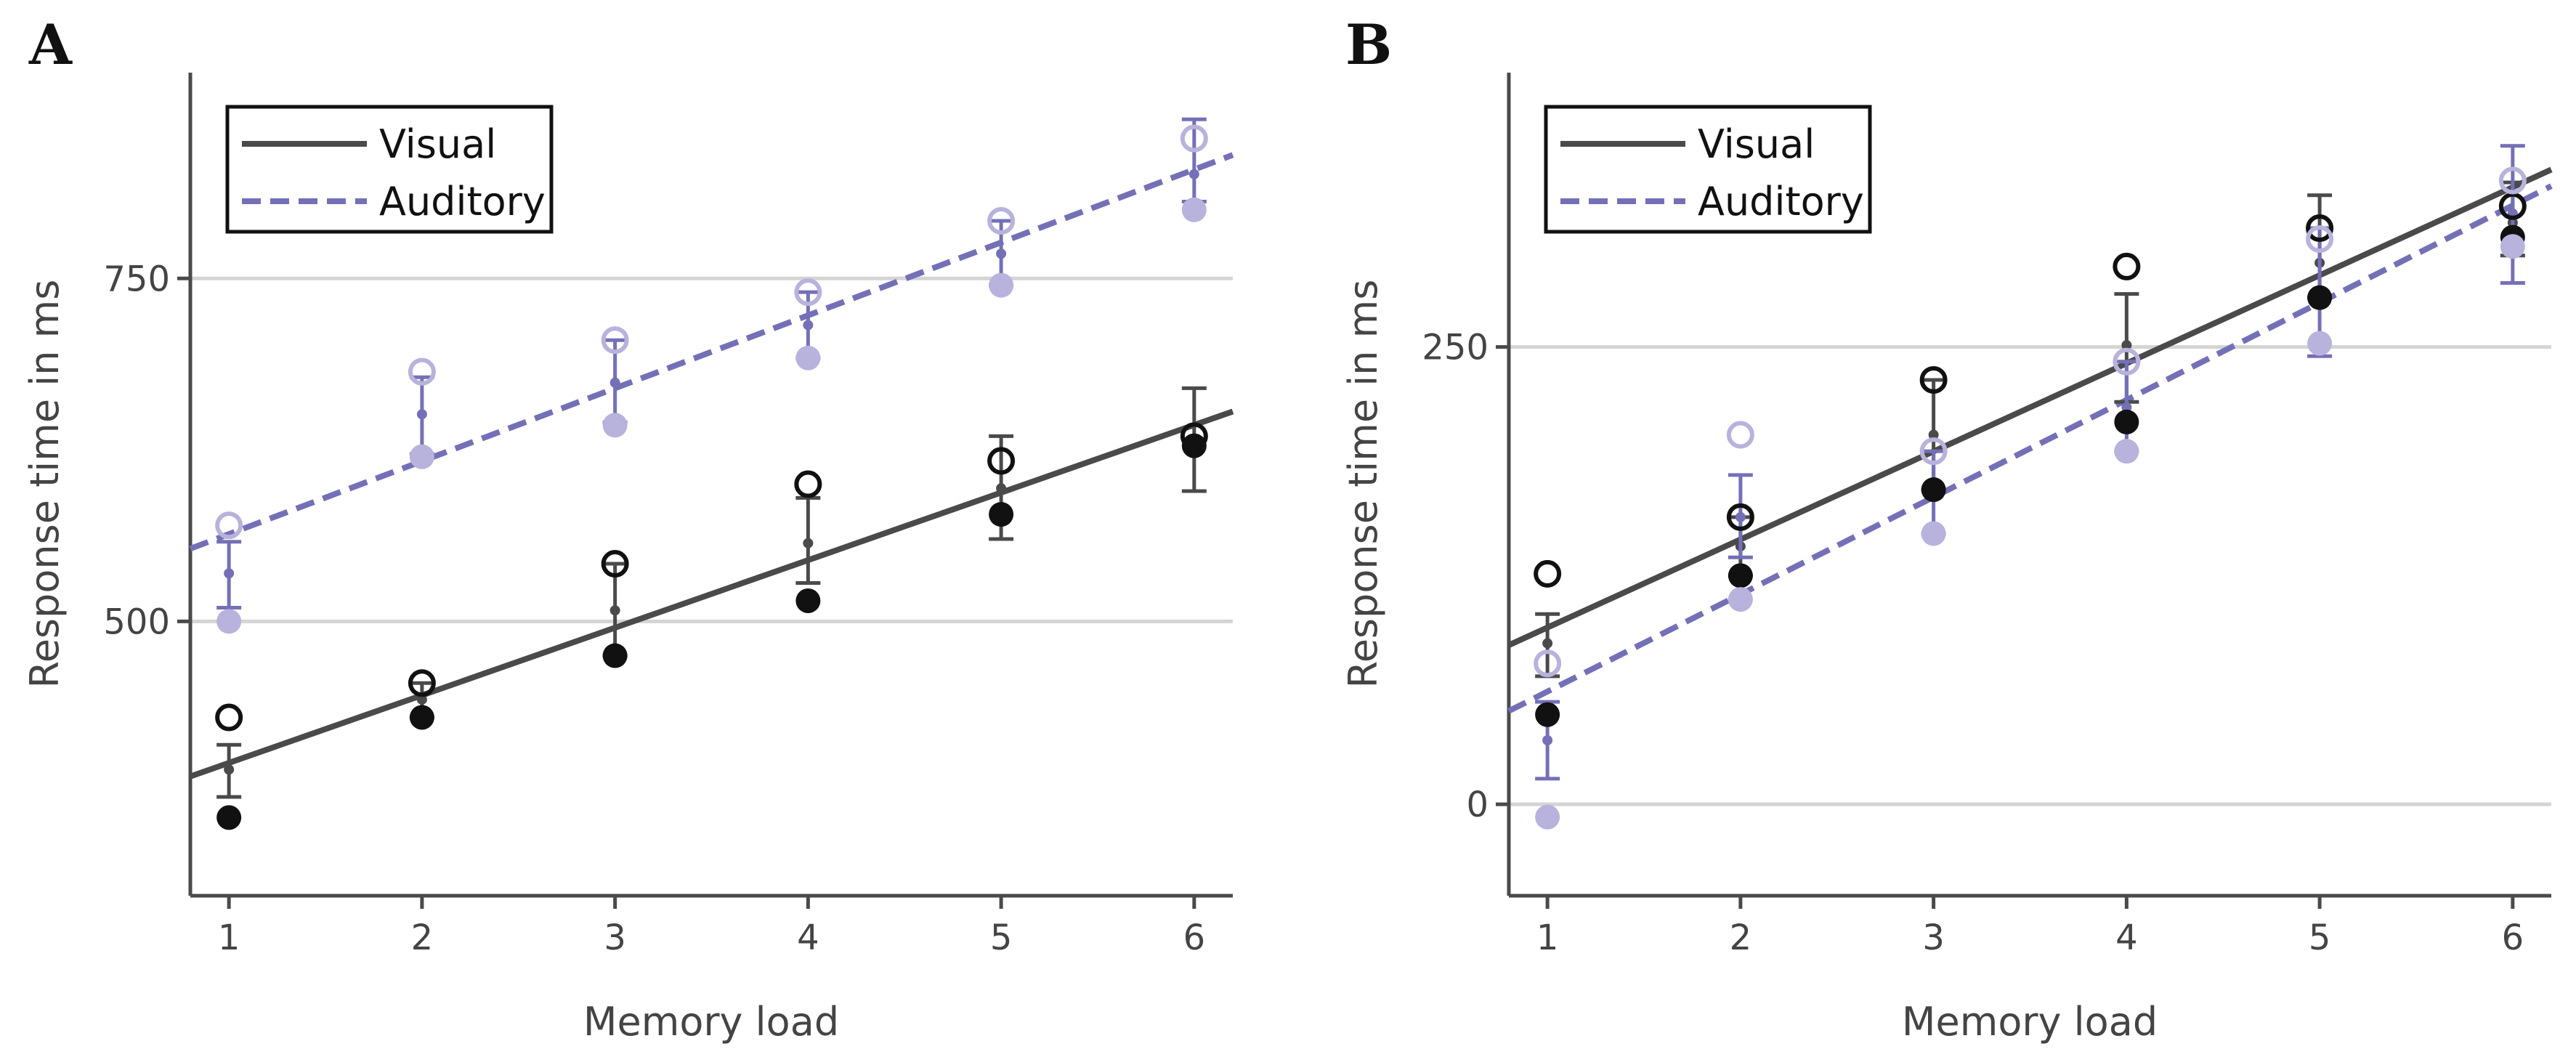  I want to click on grid-lines, so click(711, 449).